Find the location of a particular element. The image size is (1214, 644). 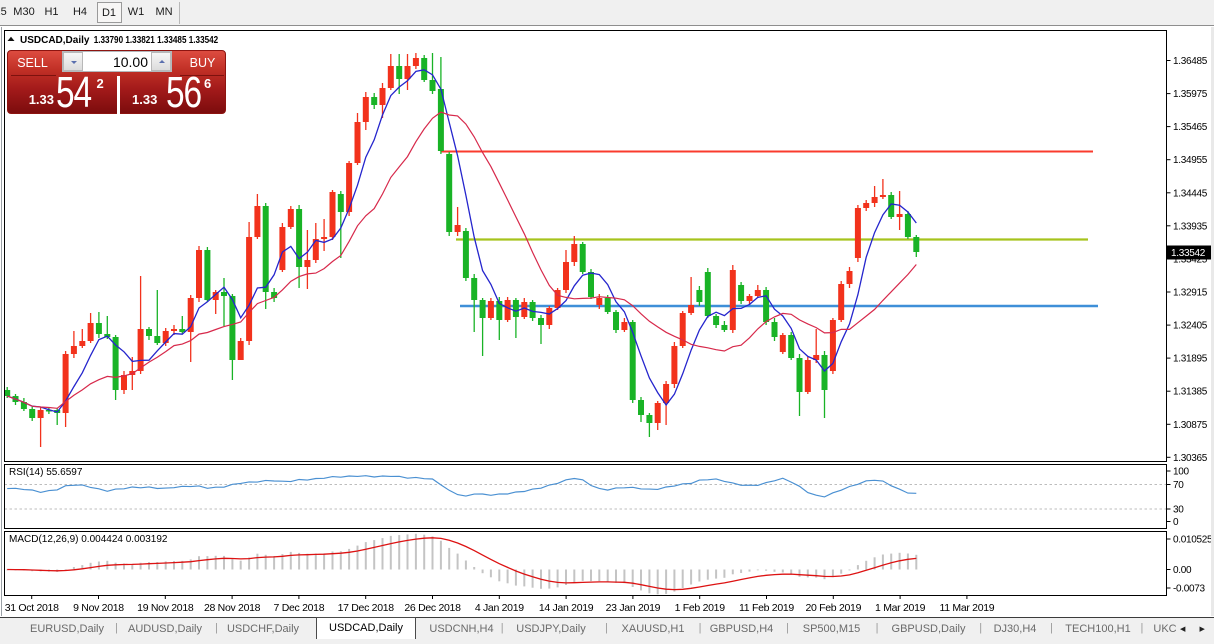

svg-text: 1.30365 is located at coordinates (1190, 458).